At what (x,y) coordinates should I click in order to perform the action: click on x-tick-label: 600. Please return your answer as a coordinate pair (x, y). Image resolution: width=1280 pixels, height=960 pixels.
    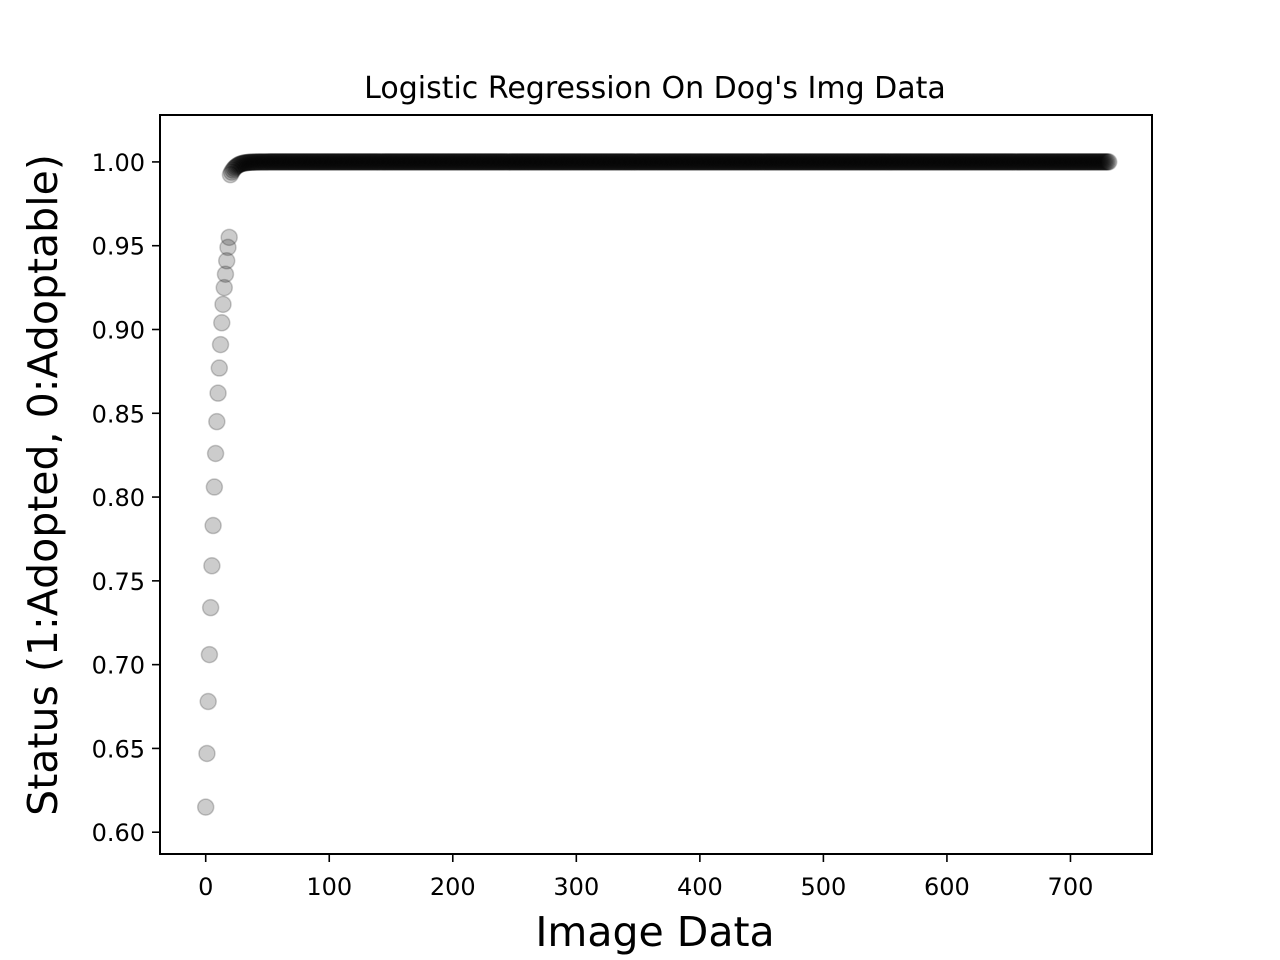
    Looking at the image, I should click on (947, 887).